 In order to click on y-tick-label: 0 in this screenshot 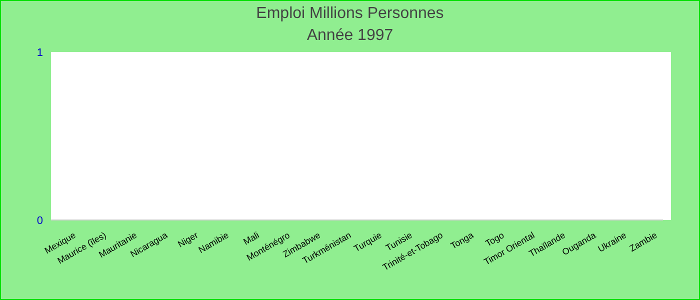, I will do `click(39, 220)`.